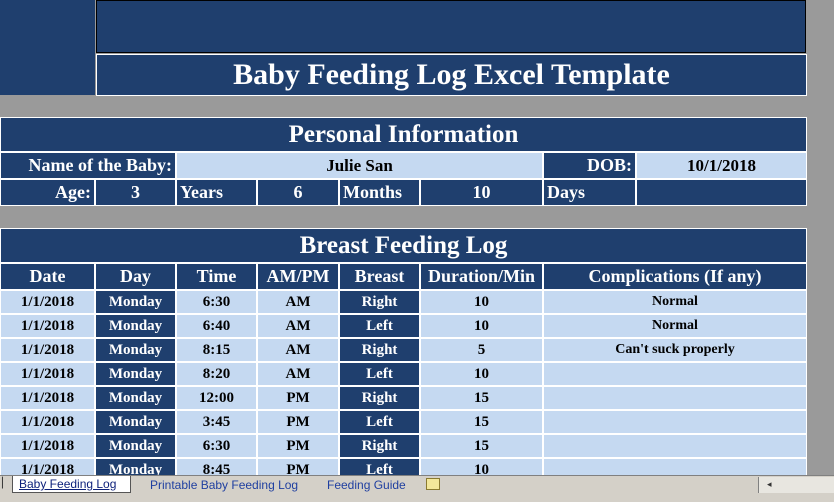 The width and height of the screenshot is (834, 502). Describe the element at coordinates (403, 245) in the screenshot. I see `feeding-log-heading: Breast Feeding Log` at that location.